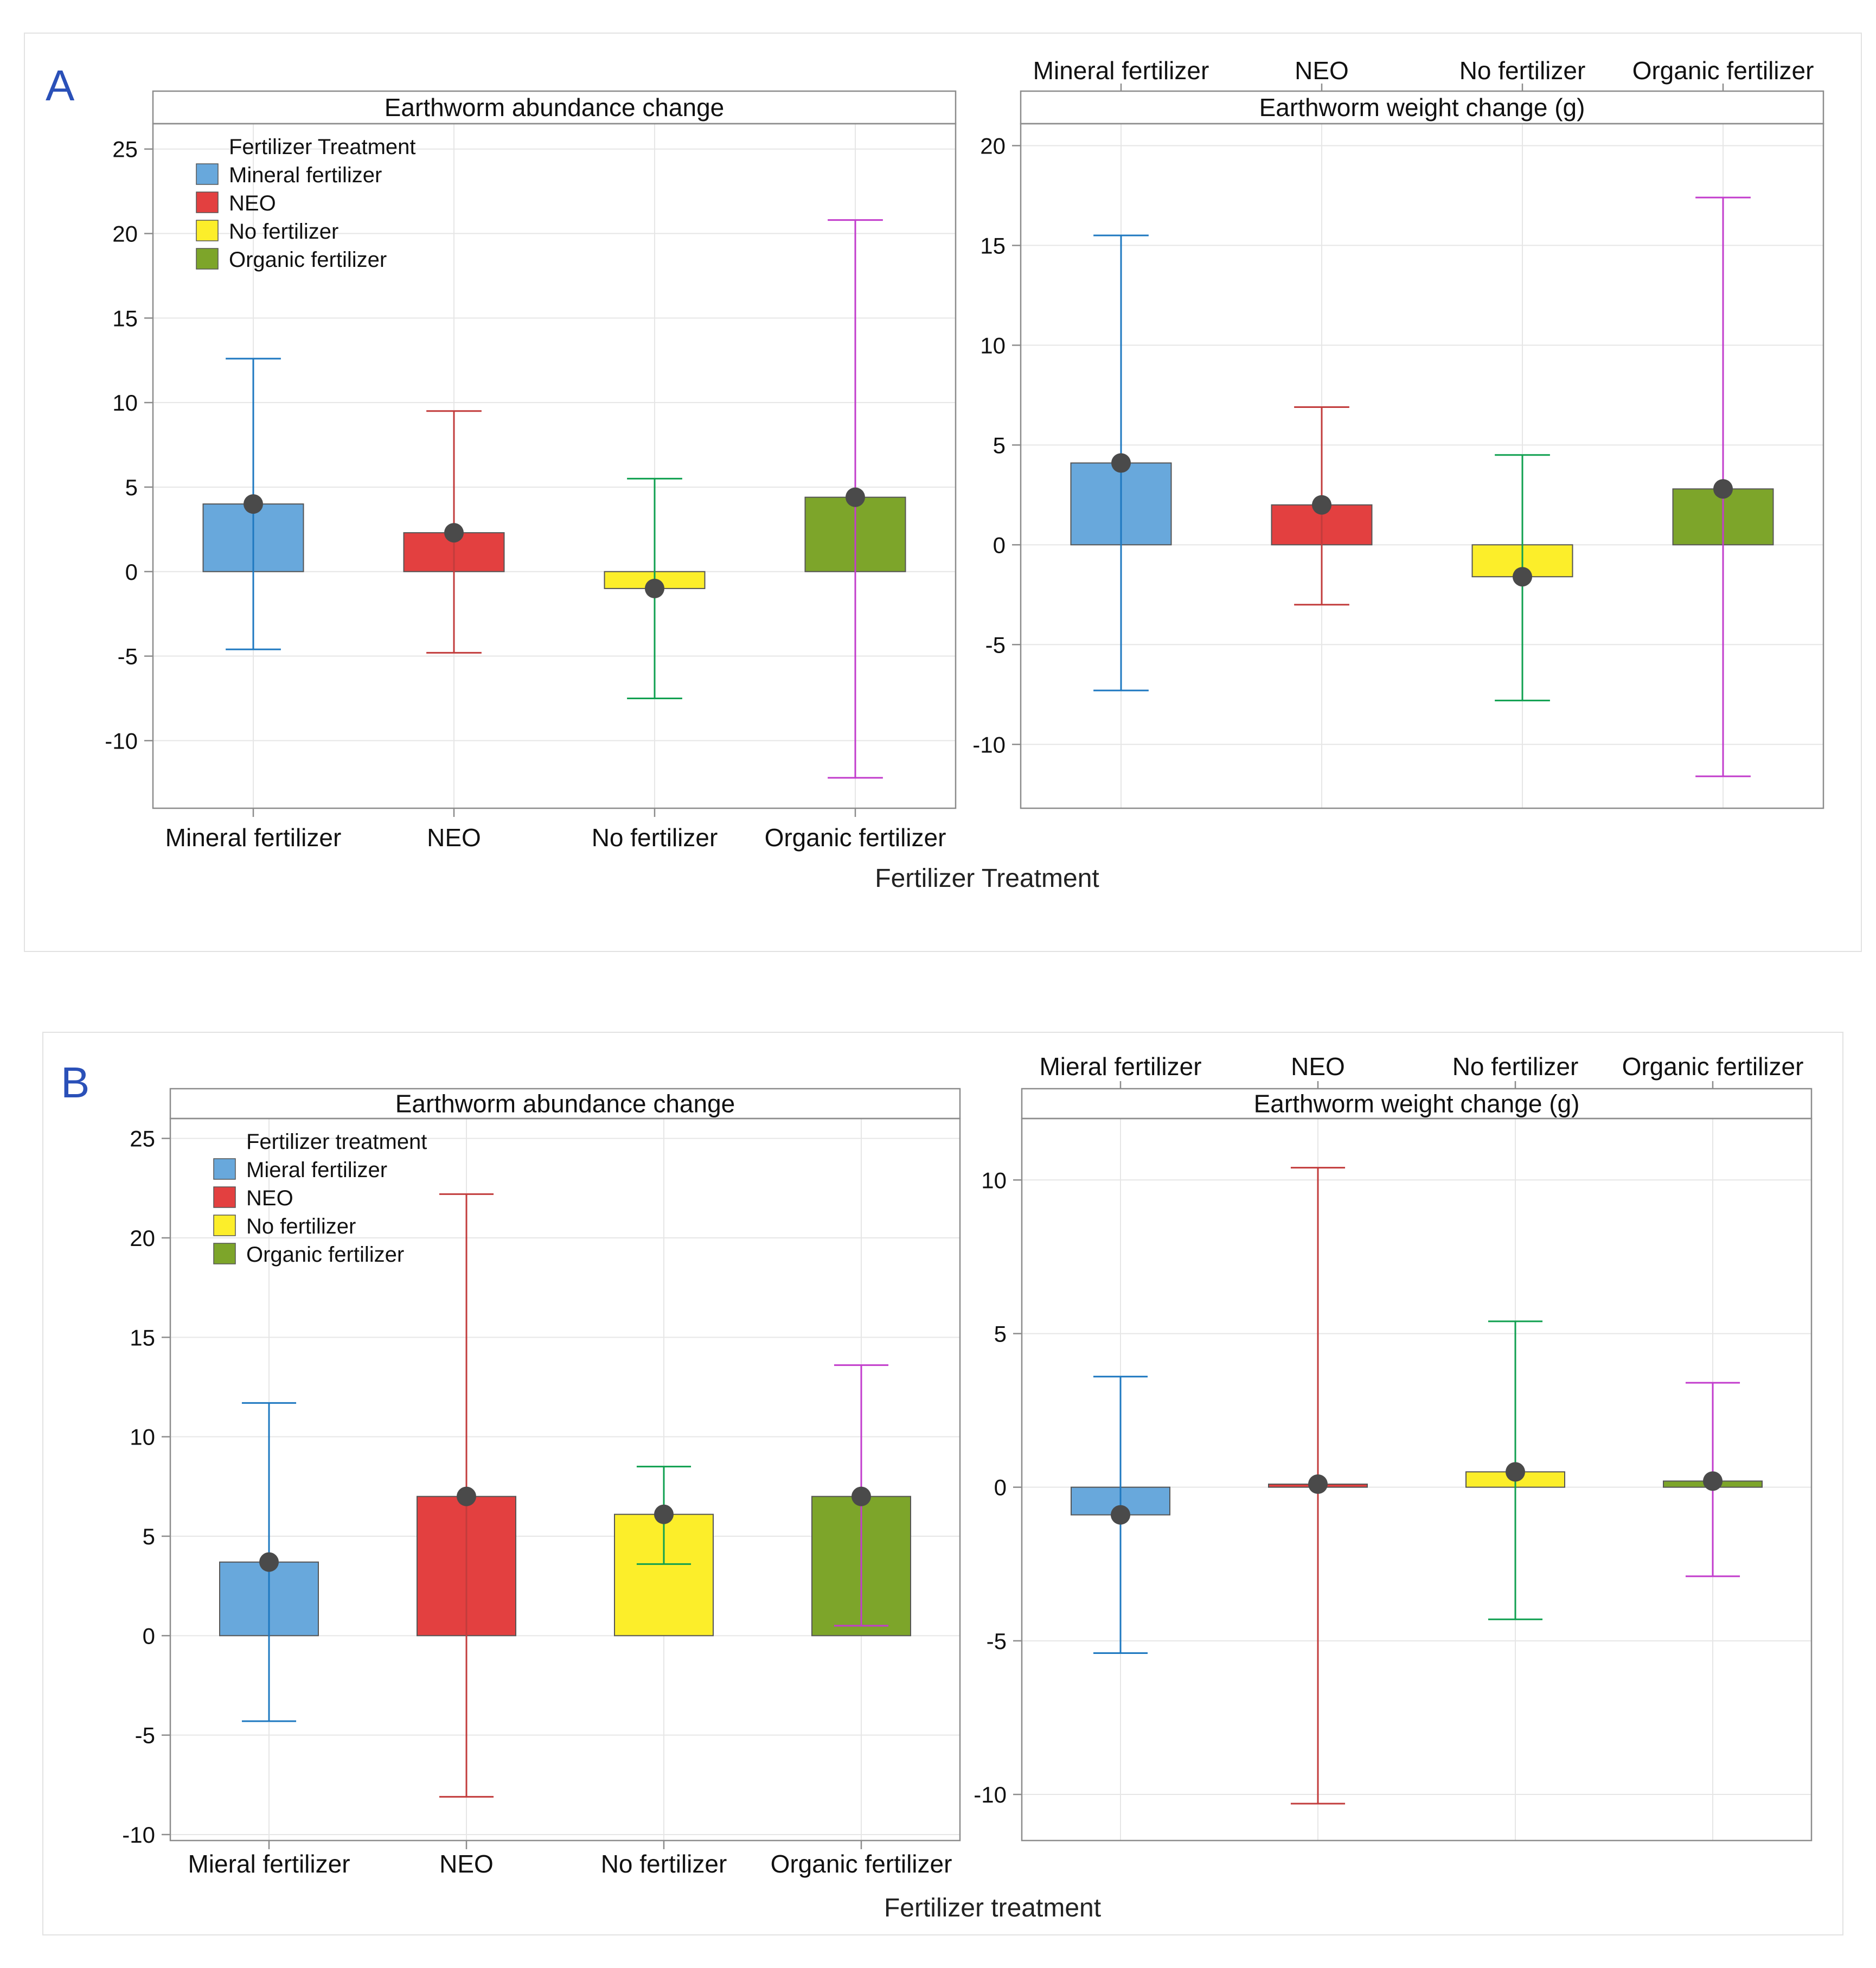  What do you see at coordinates (322, 147) in the screenshot?
I see `legend-title: Fertilizer Treatment` at bounding box center [322, 147].